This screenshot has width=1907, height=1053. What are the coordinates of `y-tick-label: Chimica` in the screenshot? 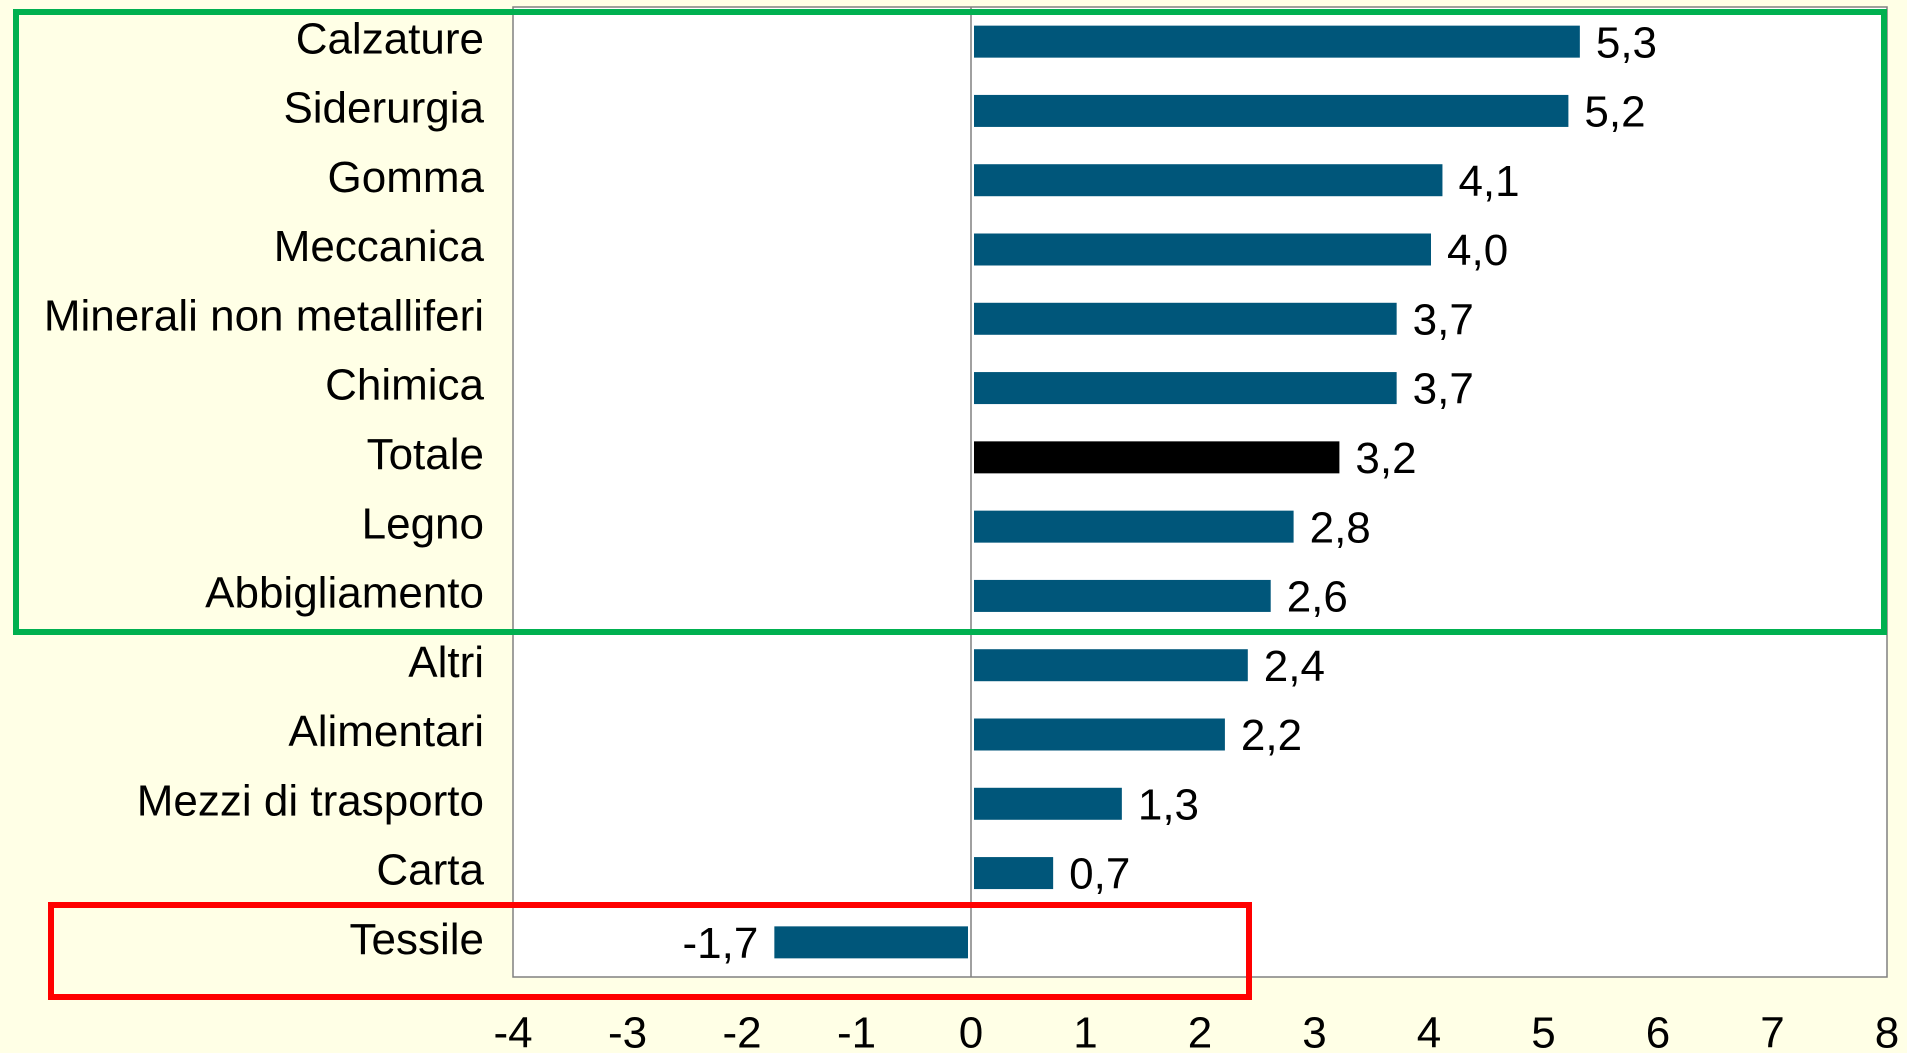 It's located at (404, 385).